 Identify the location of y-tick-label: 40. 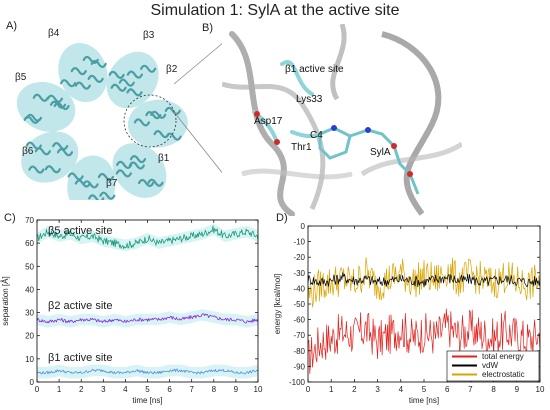
(29, 289).